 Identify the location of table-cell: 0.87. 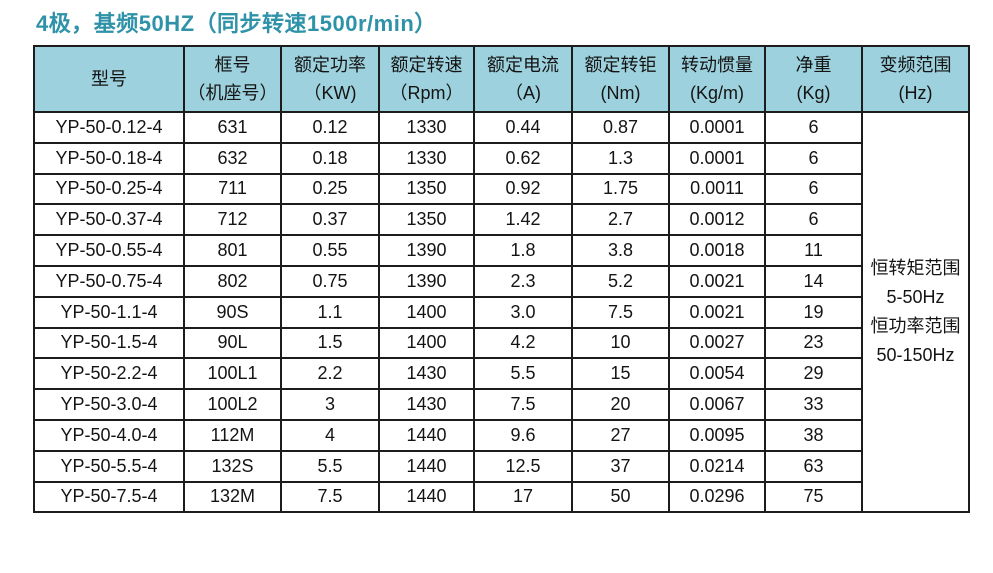
(620, 127).